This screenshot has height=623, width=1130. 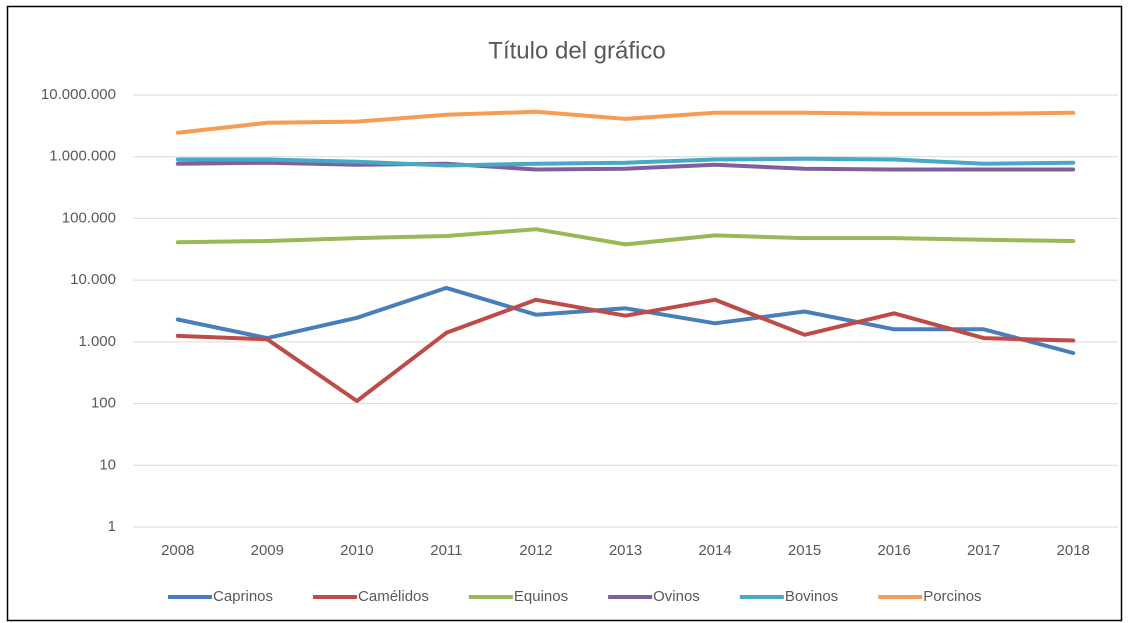 I want to click on y-tick-label: 10, so click(x=107, y=464).